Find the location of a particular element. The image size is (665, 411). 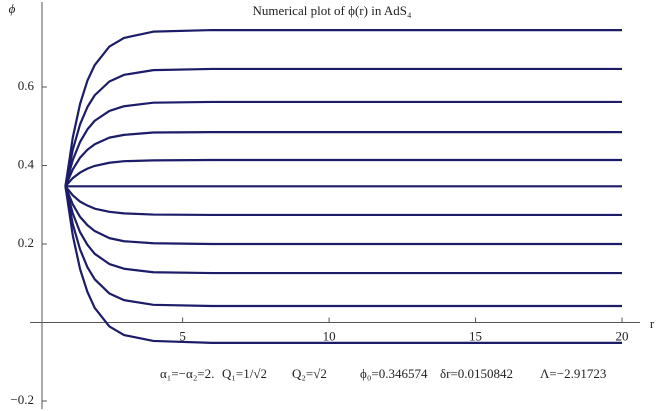

annotation: Q₁=1/√2 is located at coordinates (244, 373).